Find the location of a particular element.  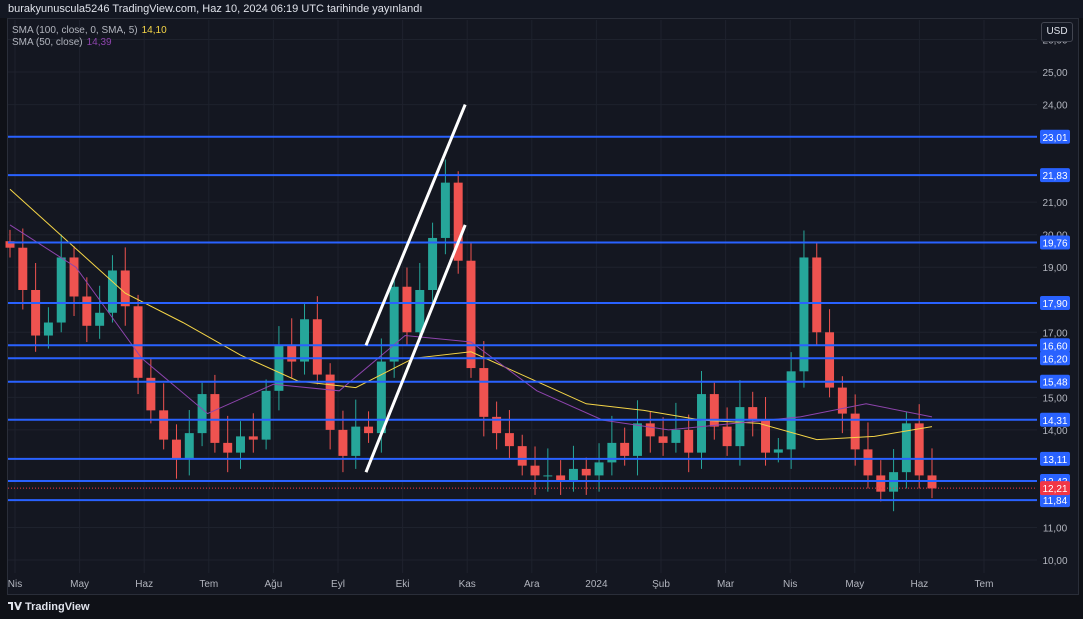

x-tick-label: Haz is located at coordinates (144, 584).